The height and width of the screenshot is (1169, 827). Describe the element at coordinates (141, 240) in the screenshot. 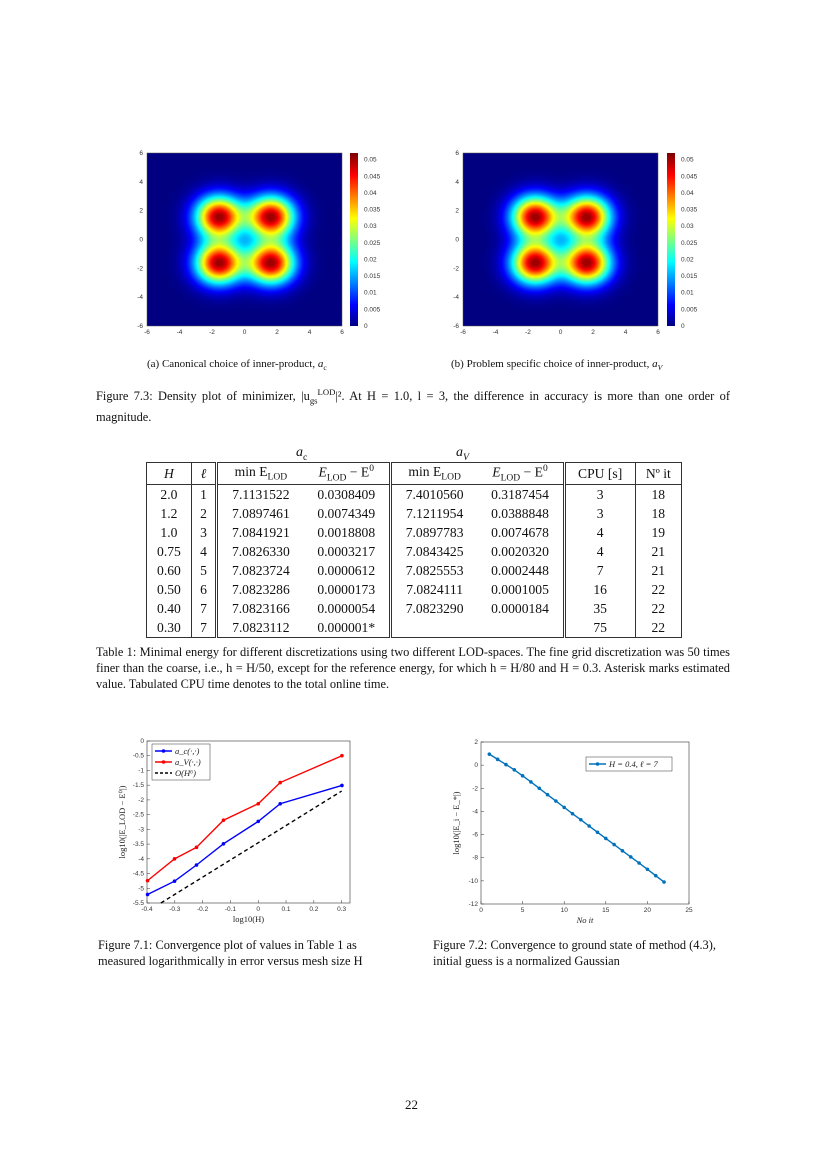

I see `y-tick-label: 0` at that location.